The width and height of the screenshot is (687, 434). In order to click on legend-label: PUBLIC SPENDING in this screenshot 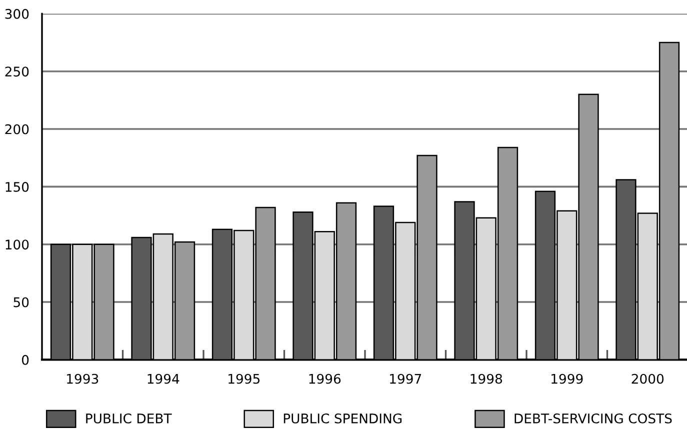, I will do `click(343, 418)`.